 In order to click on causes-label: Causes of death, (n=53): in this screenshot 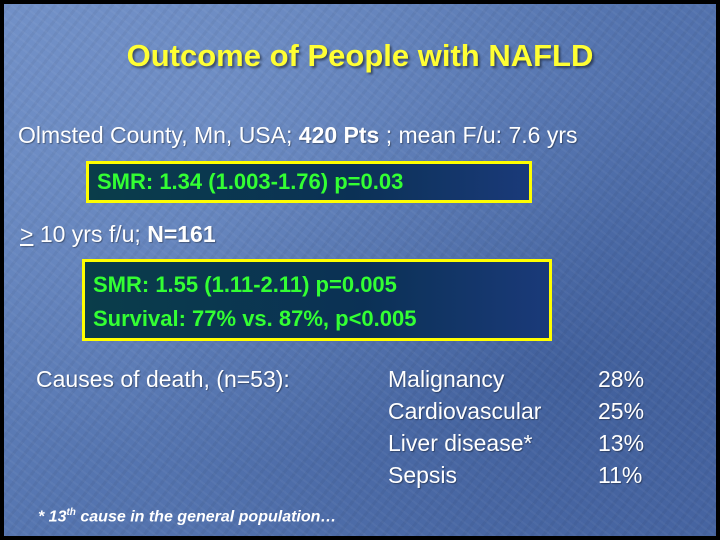, I will do `click(163, 379)`.